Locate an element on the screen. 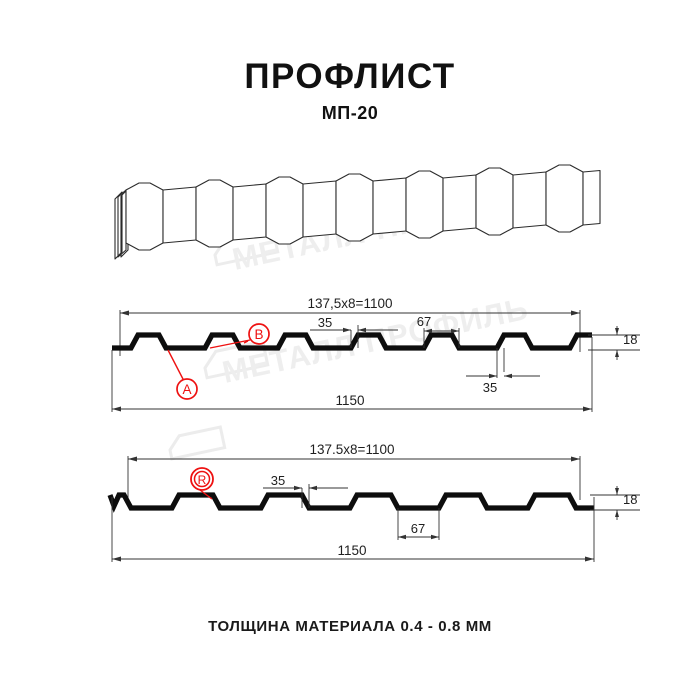  profile-r-dim-35-label: 35 is located at coordinates (278, 480).